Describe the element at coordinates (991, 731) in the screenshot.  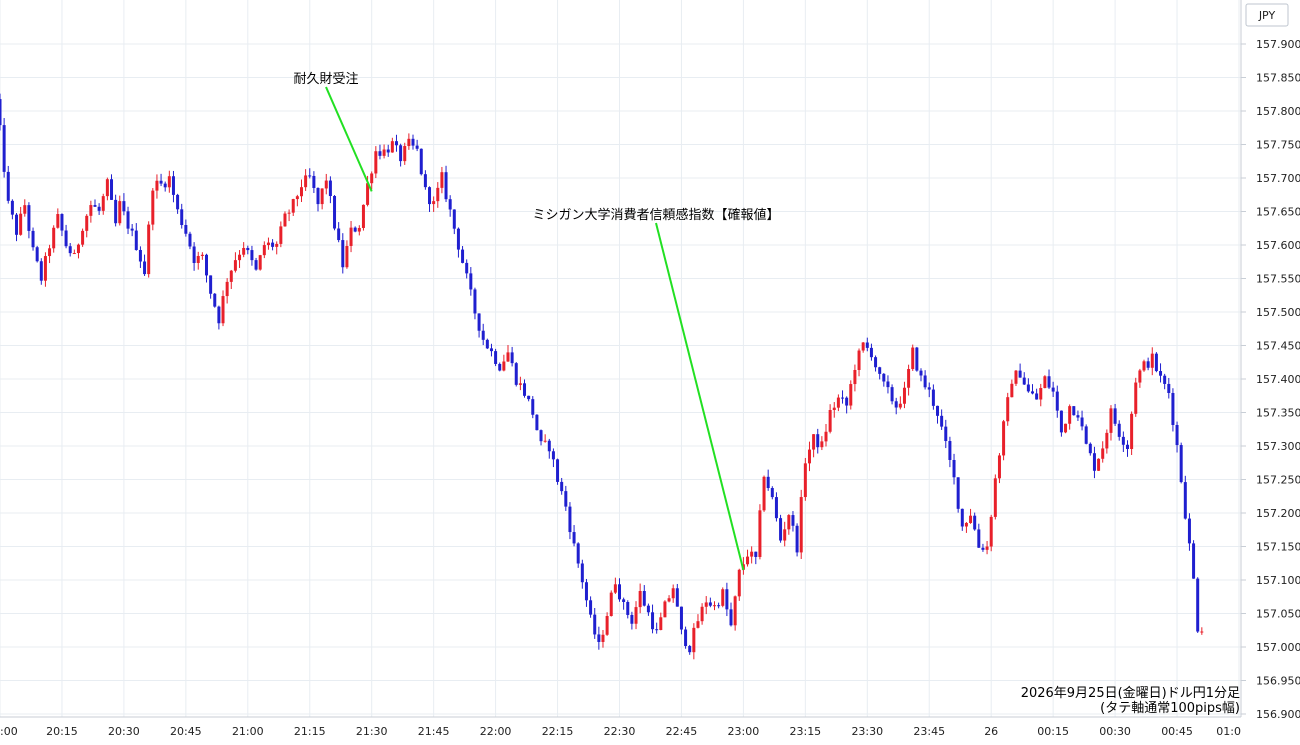
I see `time-tick-label: 26` at that location.